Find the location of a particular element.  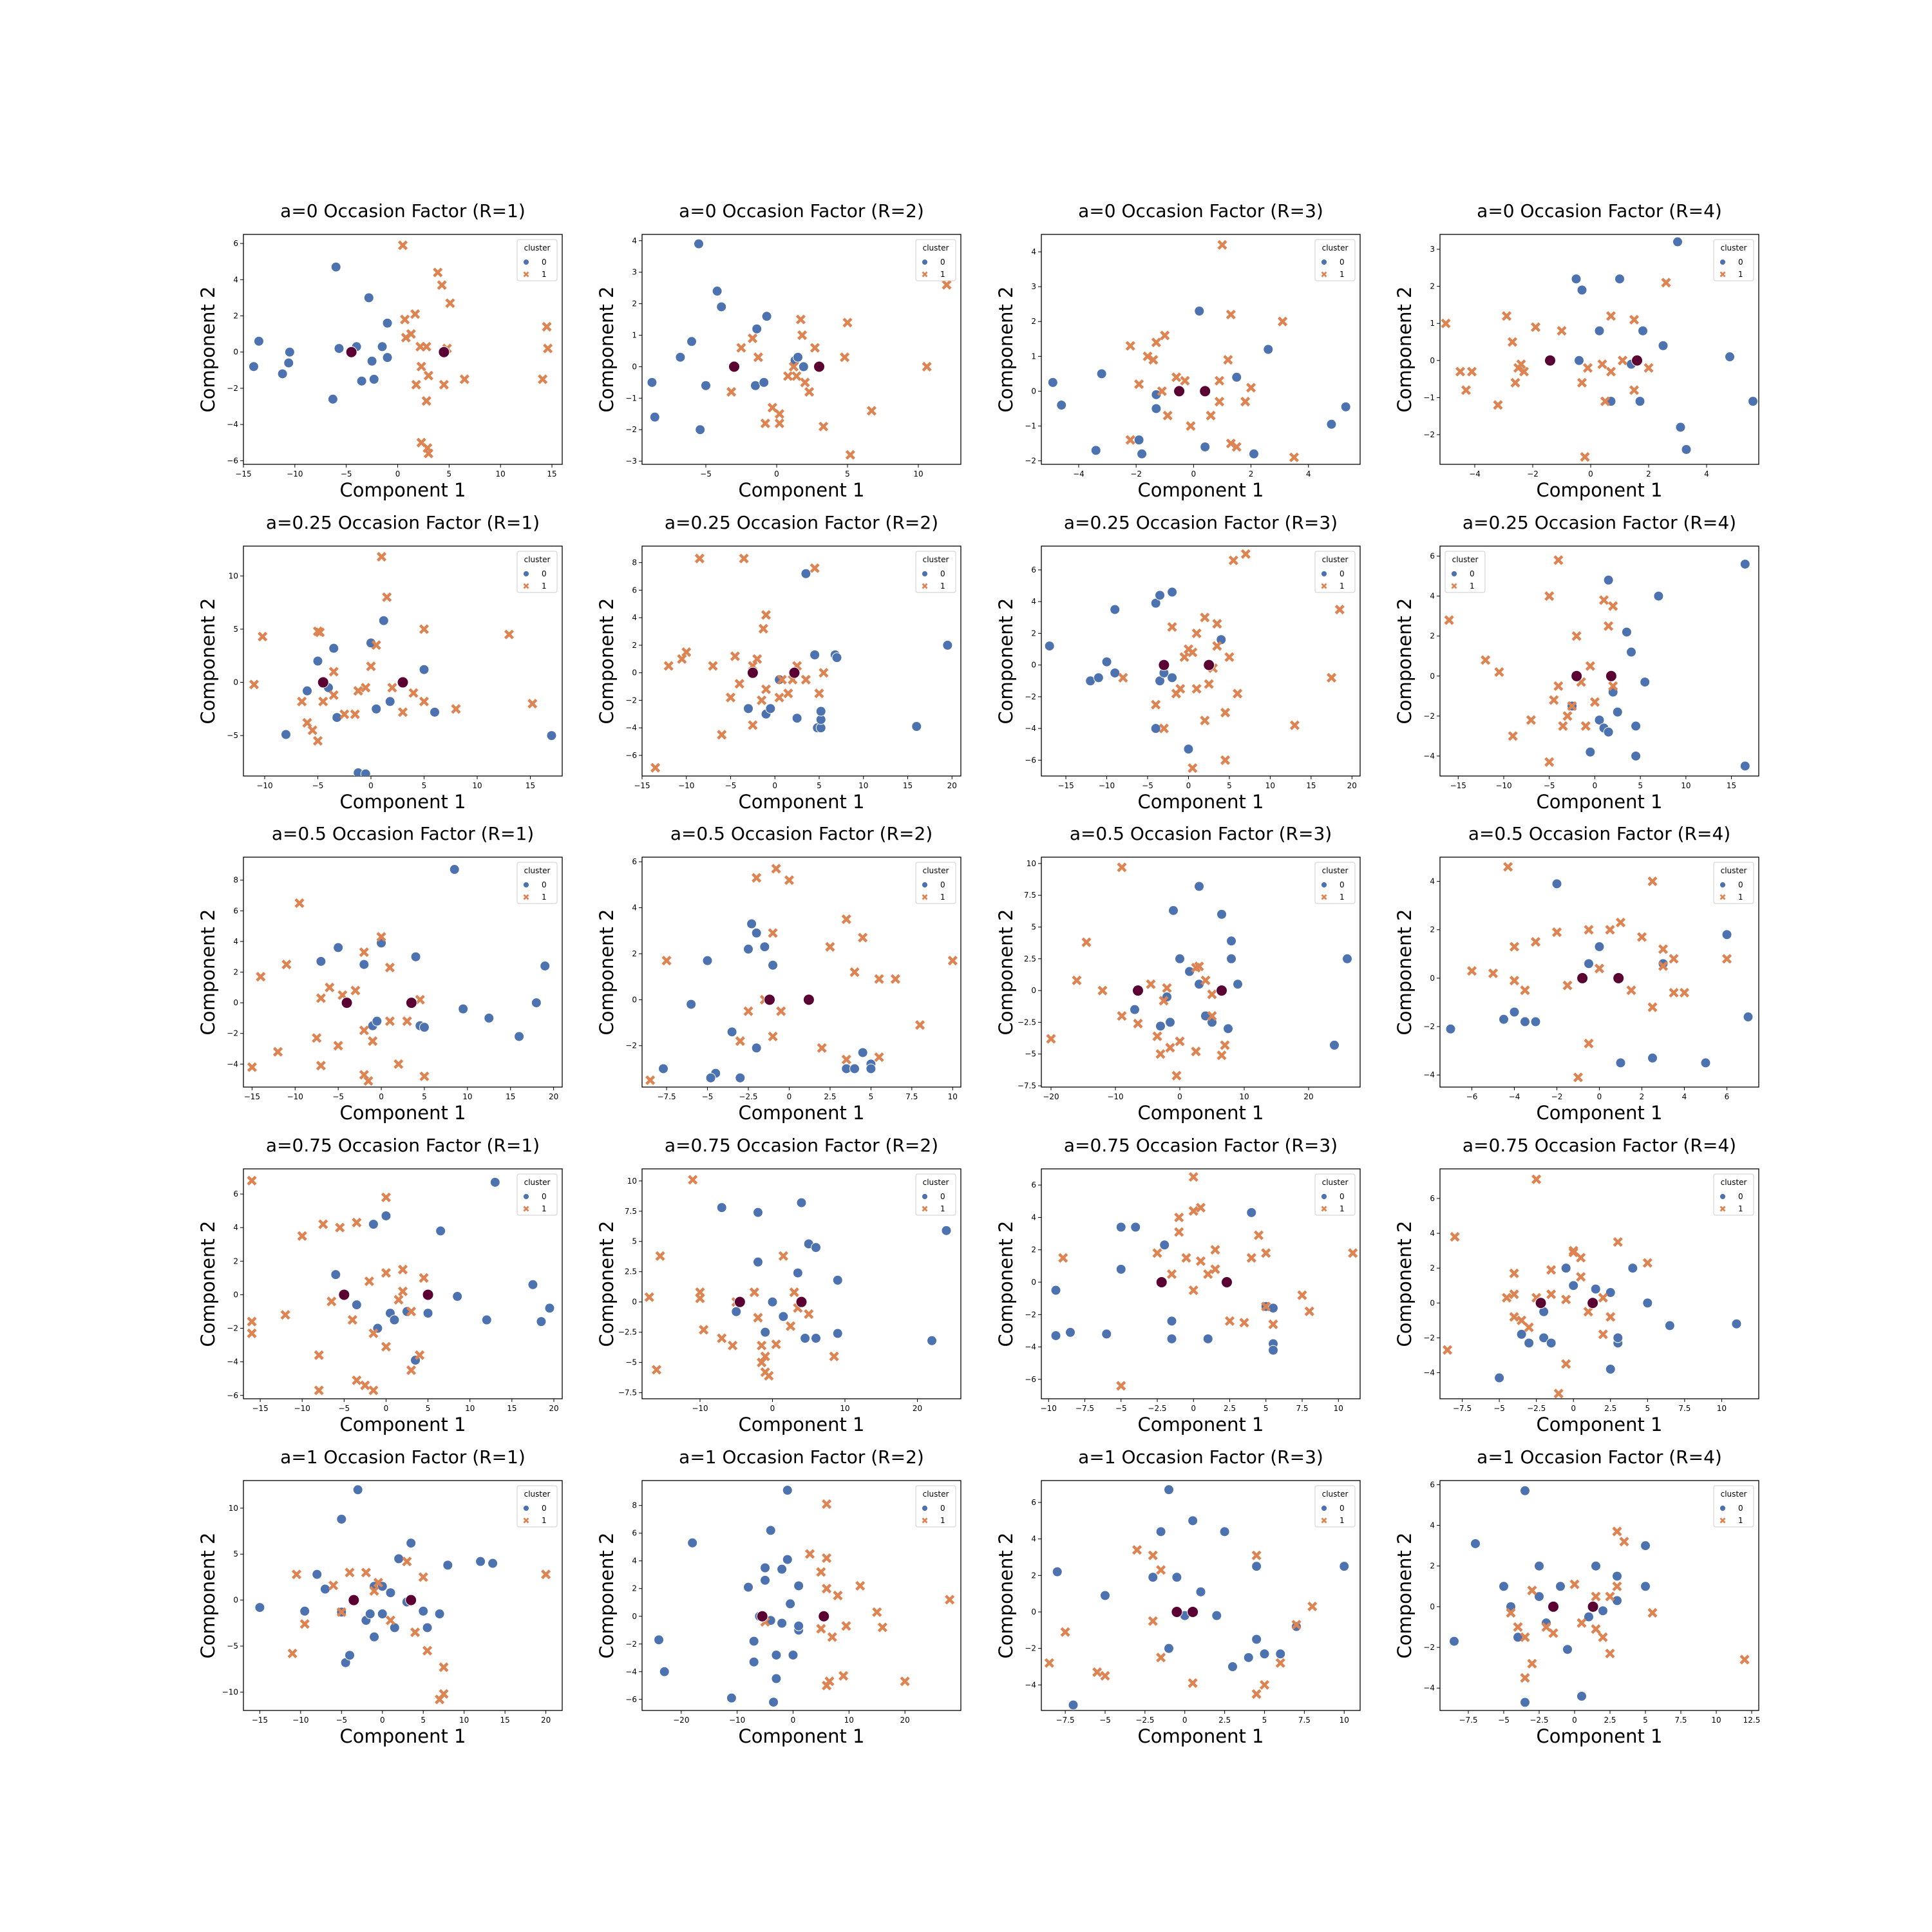

x-tick-label: −10 is located at coordinates (1107, 785).